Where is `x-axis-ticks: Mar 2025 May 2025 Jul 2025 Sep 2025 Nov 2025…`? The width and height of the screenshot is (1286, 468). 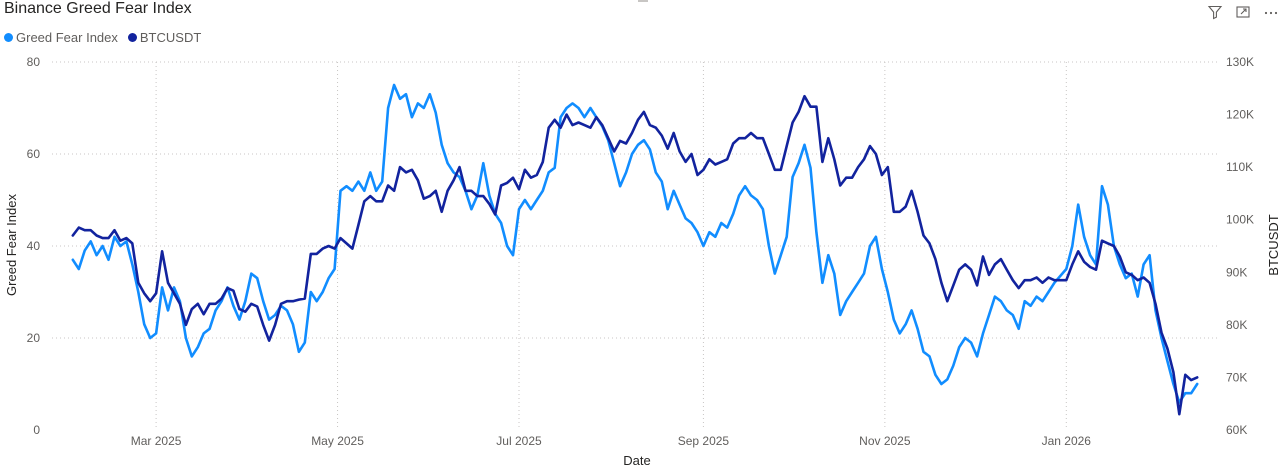 x-axis-ticks: Mar 2025 May 2025 Jul 2025 Sep 2025 Nov 2025… is located at coordinates (611, 441).